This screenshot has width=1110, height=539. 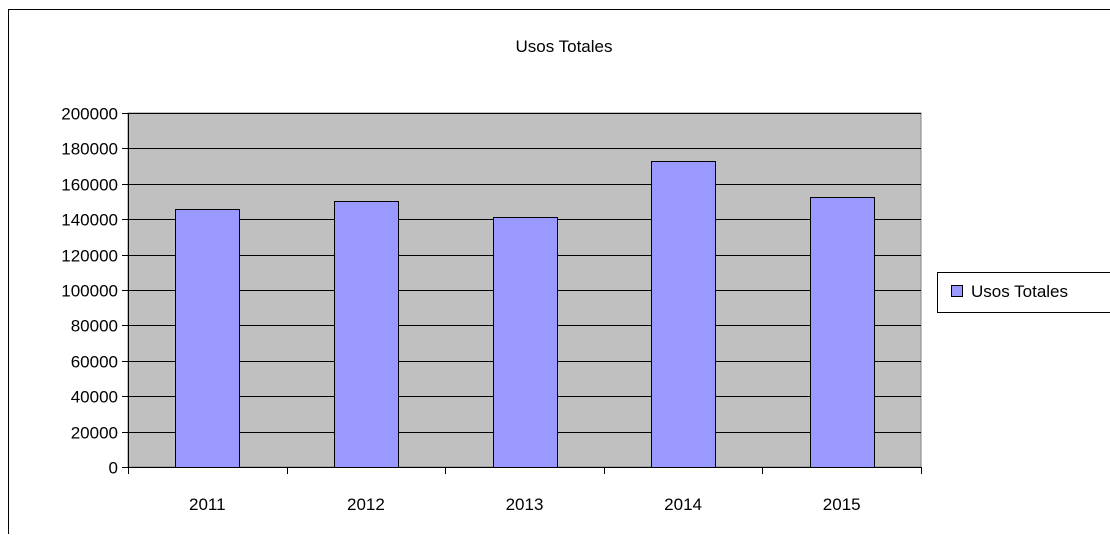 I want to click on y-tick-label: 40000, so click(x=94, y=397).